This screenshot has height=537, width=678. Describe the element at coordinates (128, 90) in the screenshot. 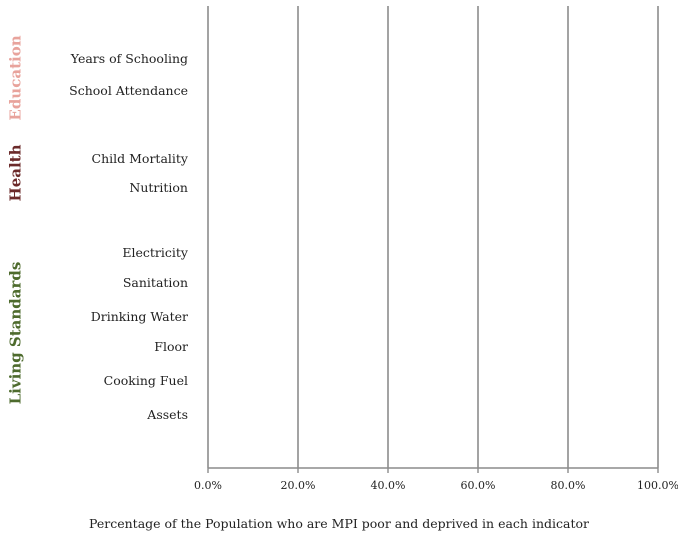

I see `category-label: School Attendance` at that location.